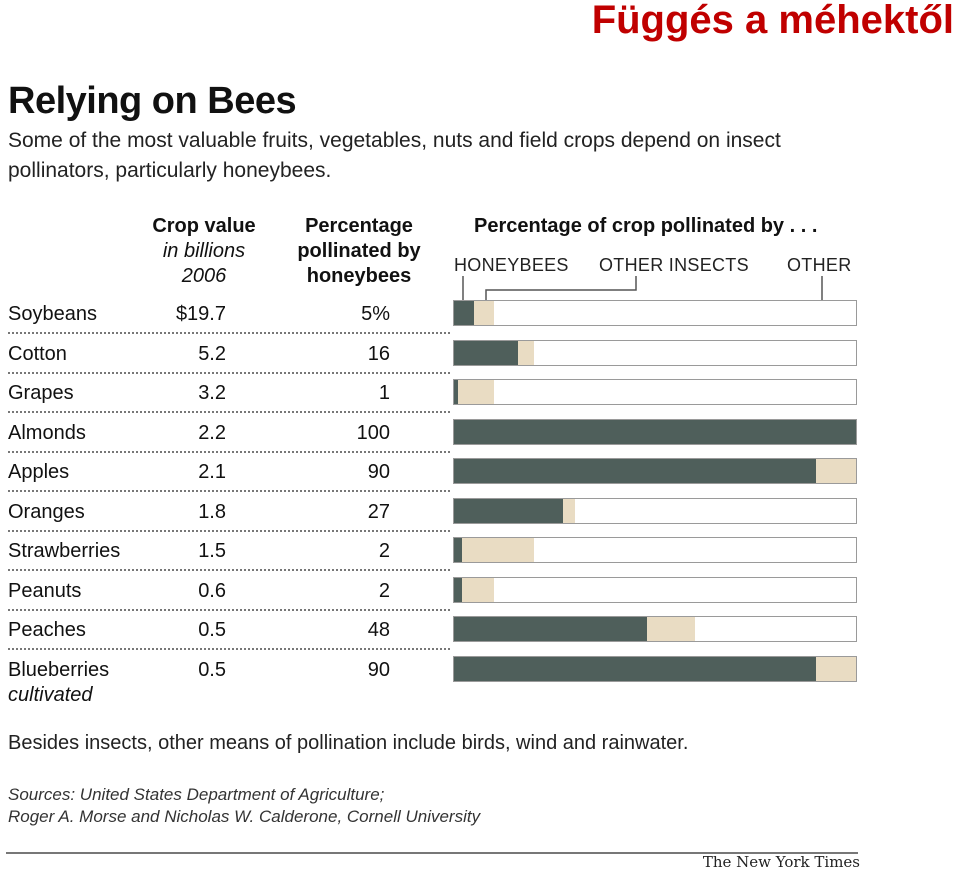 The image size is (960, 871). I want to click on pct-header-line3: honeybees, so click(359, 276).